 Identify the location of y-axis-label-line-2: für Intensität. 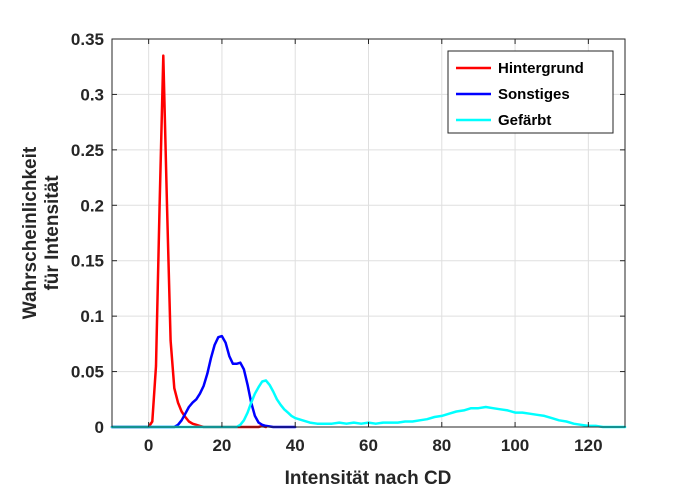
(52, 233).